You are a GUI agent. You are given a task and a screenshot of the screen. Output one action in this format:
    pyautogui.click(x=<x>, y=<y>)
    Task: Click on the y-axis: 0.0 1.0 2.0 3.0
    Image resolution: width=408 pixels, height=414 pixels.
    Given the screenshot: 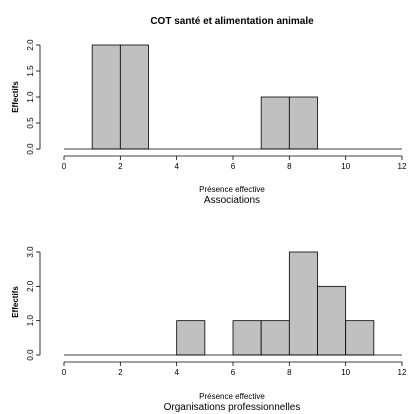 What is the action you would take?
    pyautogui.click(x=33, y=303)
    